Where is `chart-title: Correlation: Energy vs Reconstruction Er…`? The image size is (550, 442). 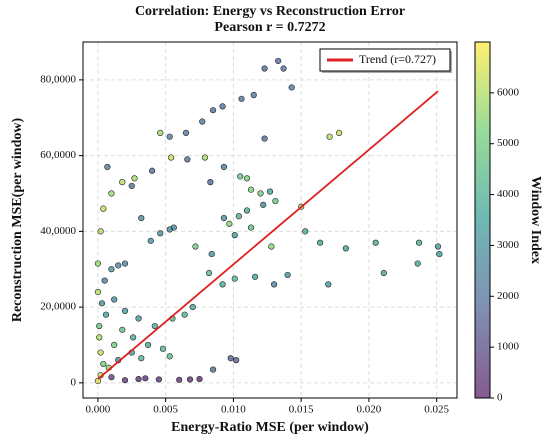 chart-title: Correlation: Energy vs Reconstruction Er… is located at coordinates (270, 11).